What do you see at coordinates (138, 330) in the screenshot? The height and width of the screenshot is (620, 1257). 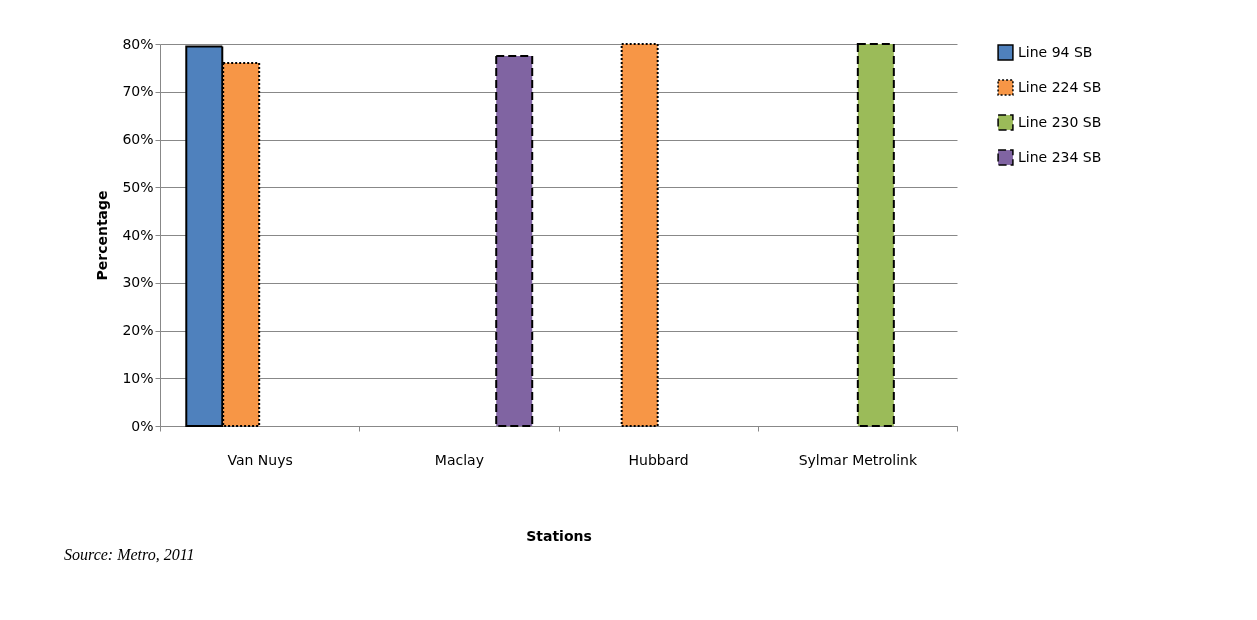 I see `y-tick-label: 20%` at bounding box center [138, 330].